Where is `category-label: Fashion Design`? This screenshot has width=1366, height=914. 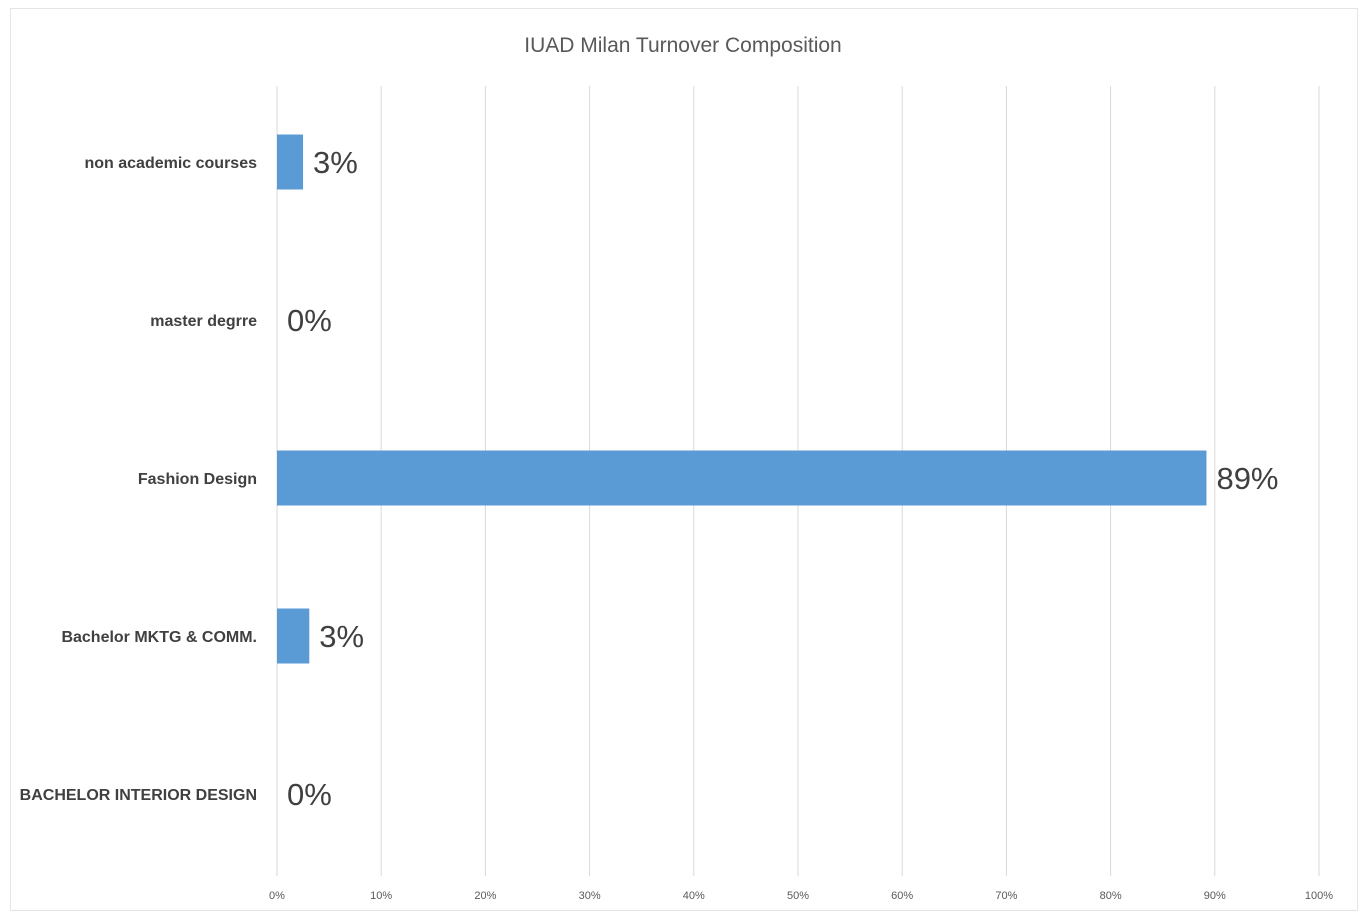 category-label: Fashion Design is located at coordinates (197, 479).